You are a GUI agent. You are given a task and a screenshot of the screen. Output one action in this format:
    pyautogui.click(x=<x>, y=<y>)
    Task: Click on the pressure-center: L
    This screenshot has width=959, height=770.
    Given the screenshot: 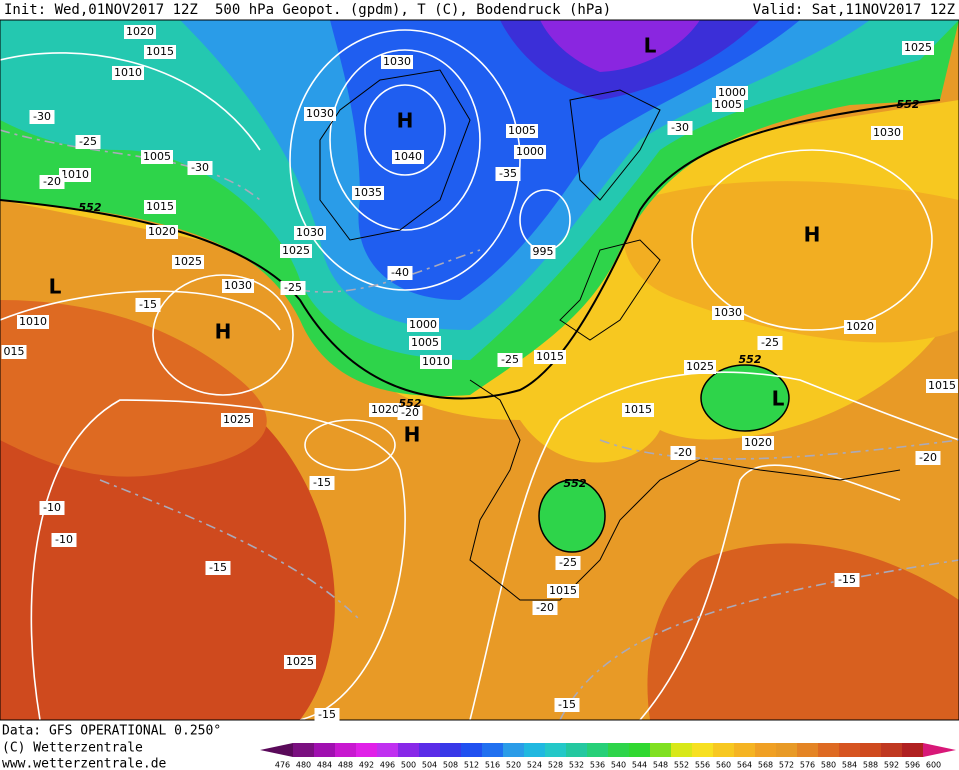 What is the action you would take?
    pyautogui.click(x=778, y=399)
    